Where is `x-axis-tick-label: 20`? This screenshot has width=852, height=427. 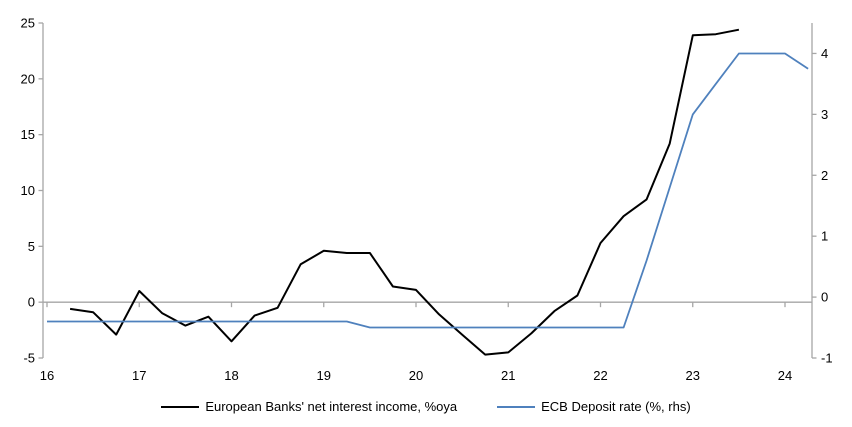
x-axis-tick-label: 20 is located at coordinates (416, 375).